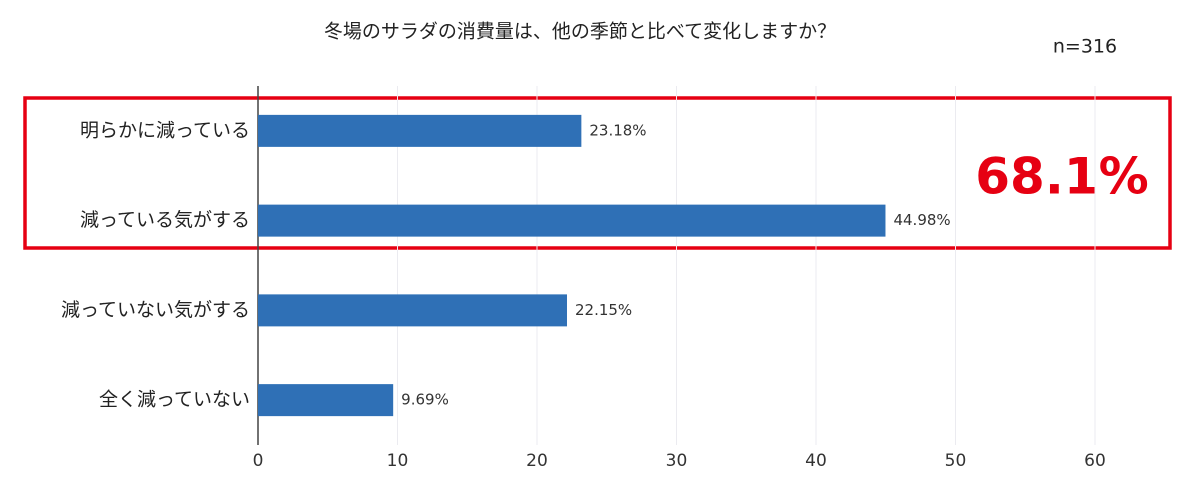  I want to click on value-label: 23.18%, so click(617, 130).